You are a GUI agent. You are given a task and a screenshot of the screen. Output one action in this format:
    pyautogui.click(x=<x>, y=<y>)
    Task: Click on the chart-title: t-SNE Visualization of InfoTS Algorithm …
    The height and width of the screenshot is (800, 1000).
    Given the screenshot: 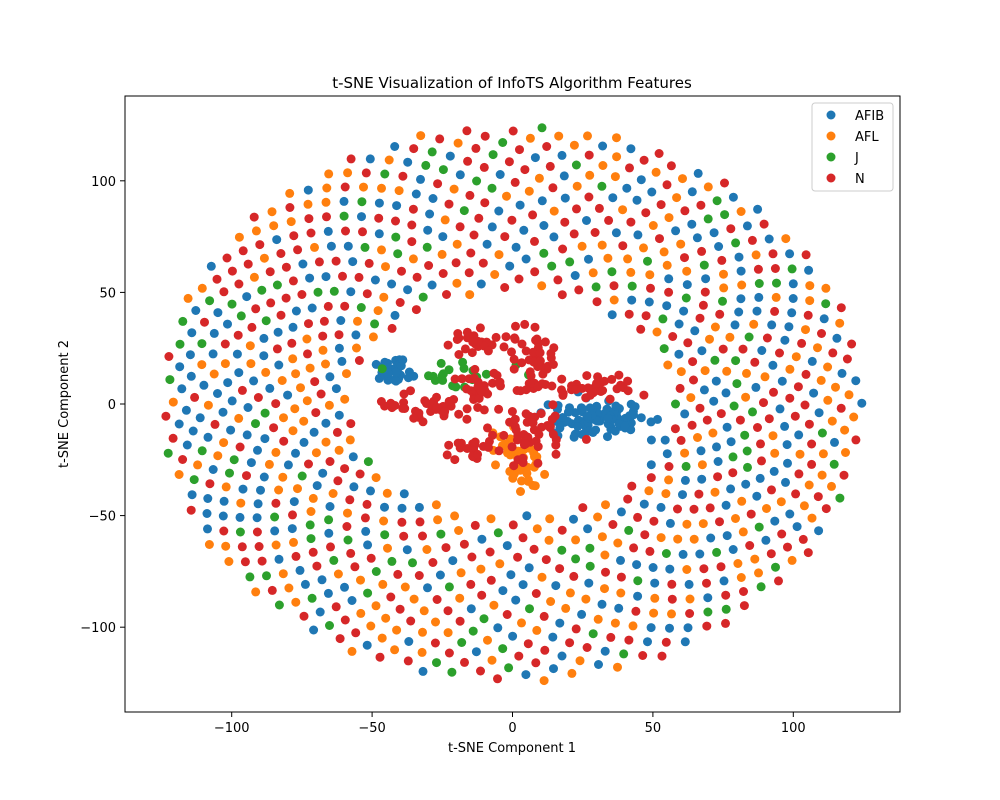 What is the action you would take?
    pyautogui.click(x=512, y=83)
    